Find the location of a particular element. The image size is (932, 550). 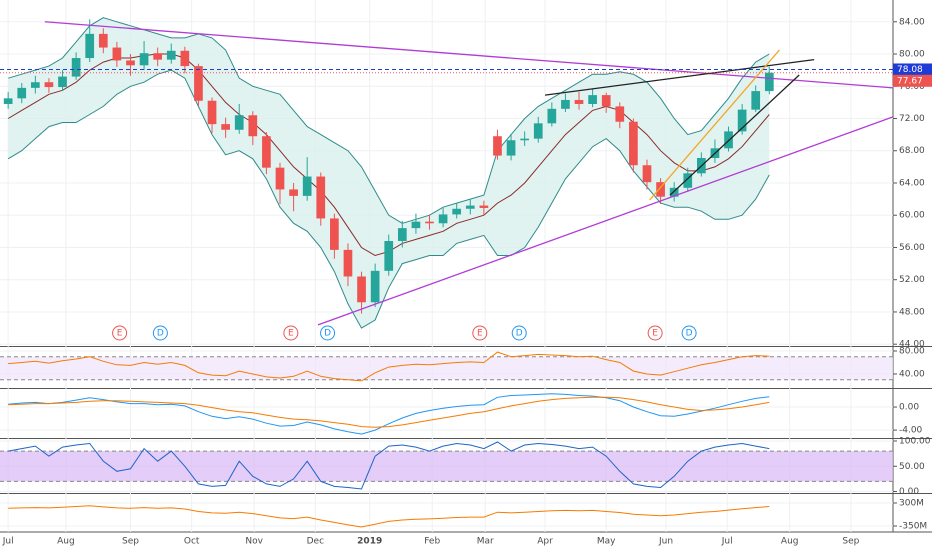

x-tick-label: Jul is located at coordinates (727, 542).